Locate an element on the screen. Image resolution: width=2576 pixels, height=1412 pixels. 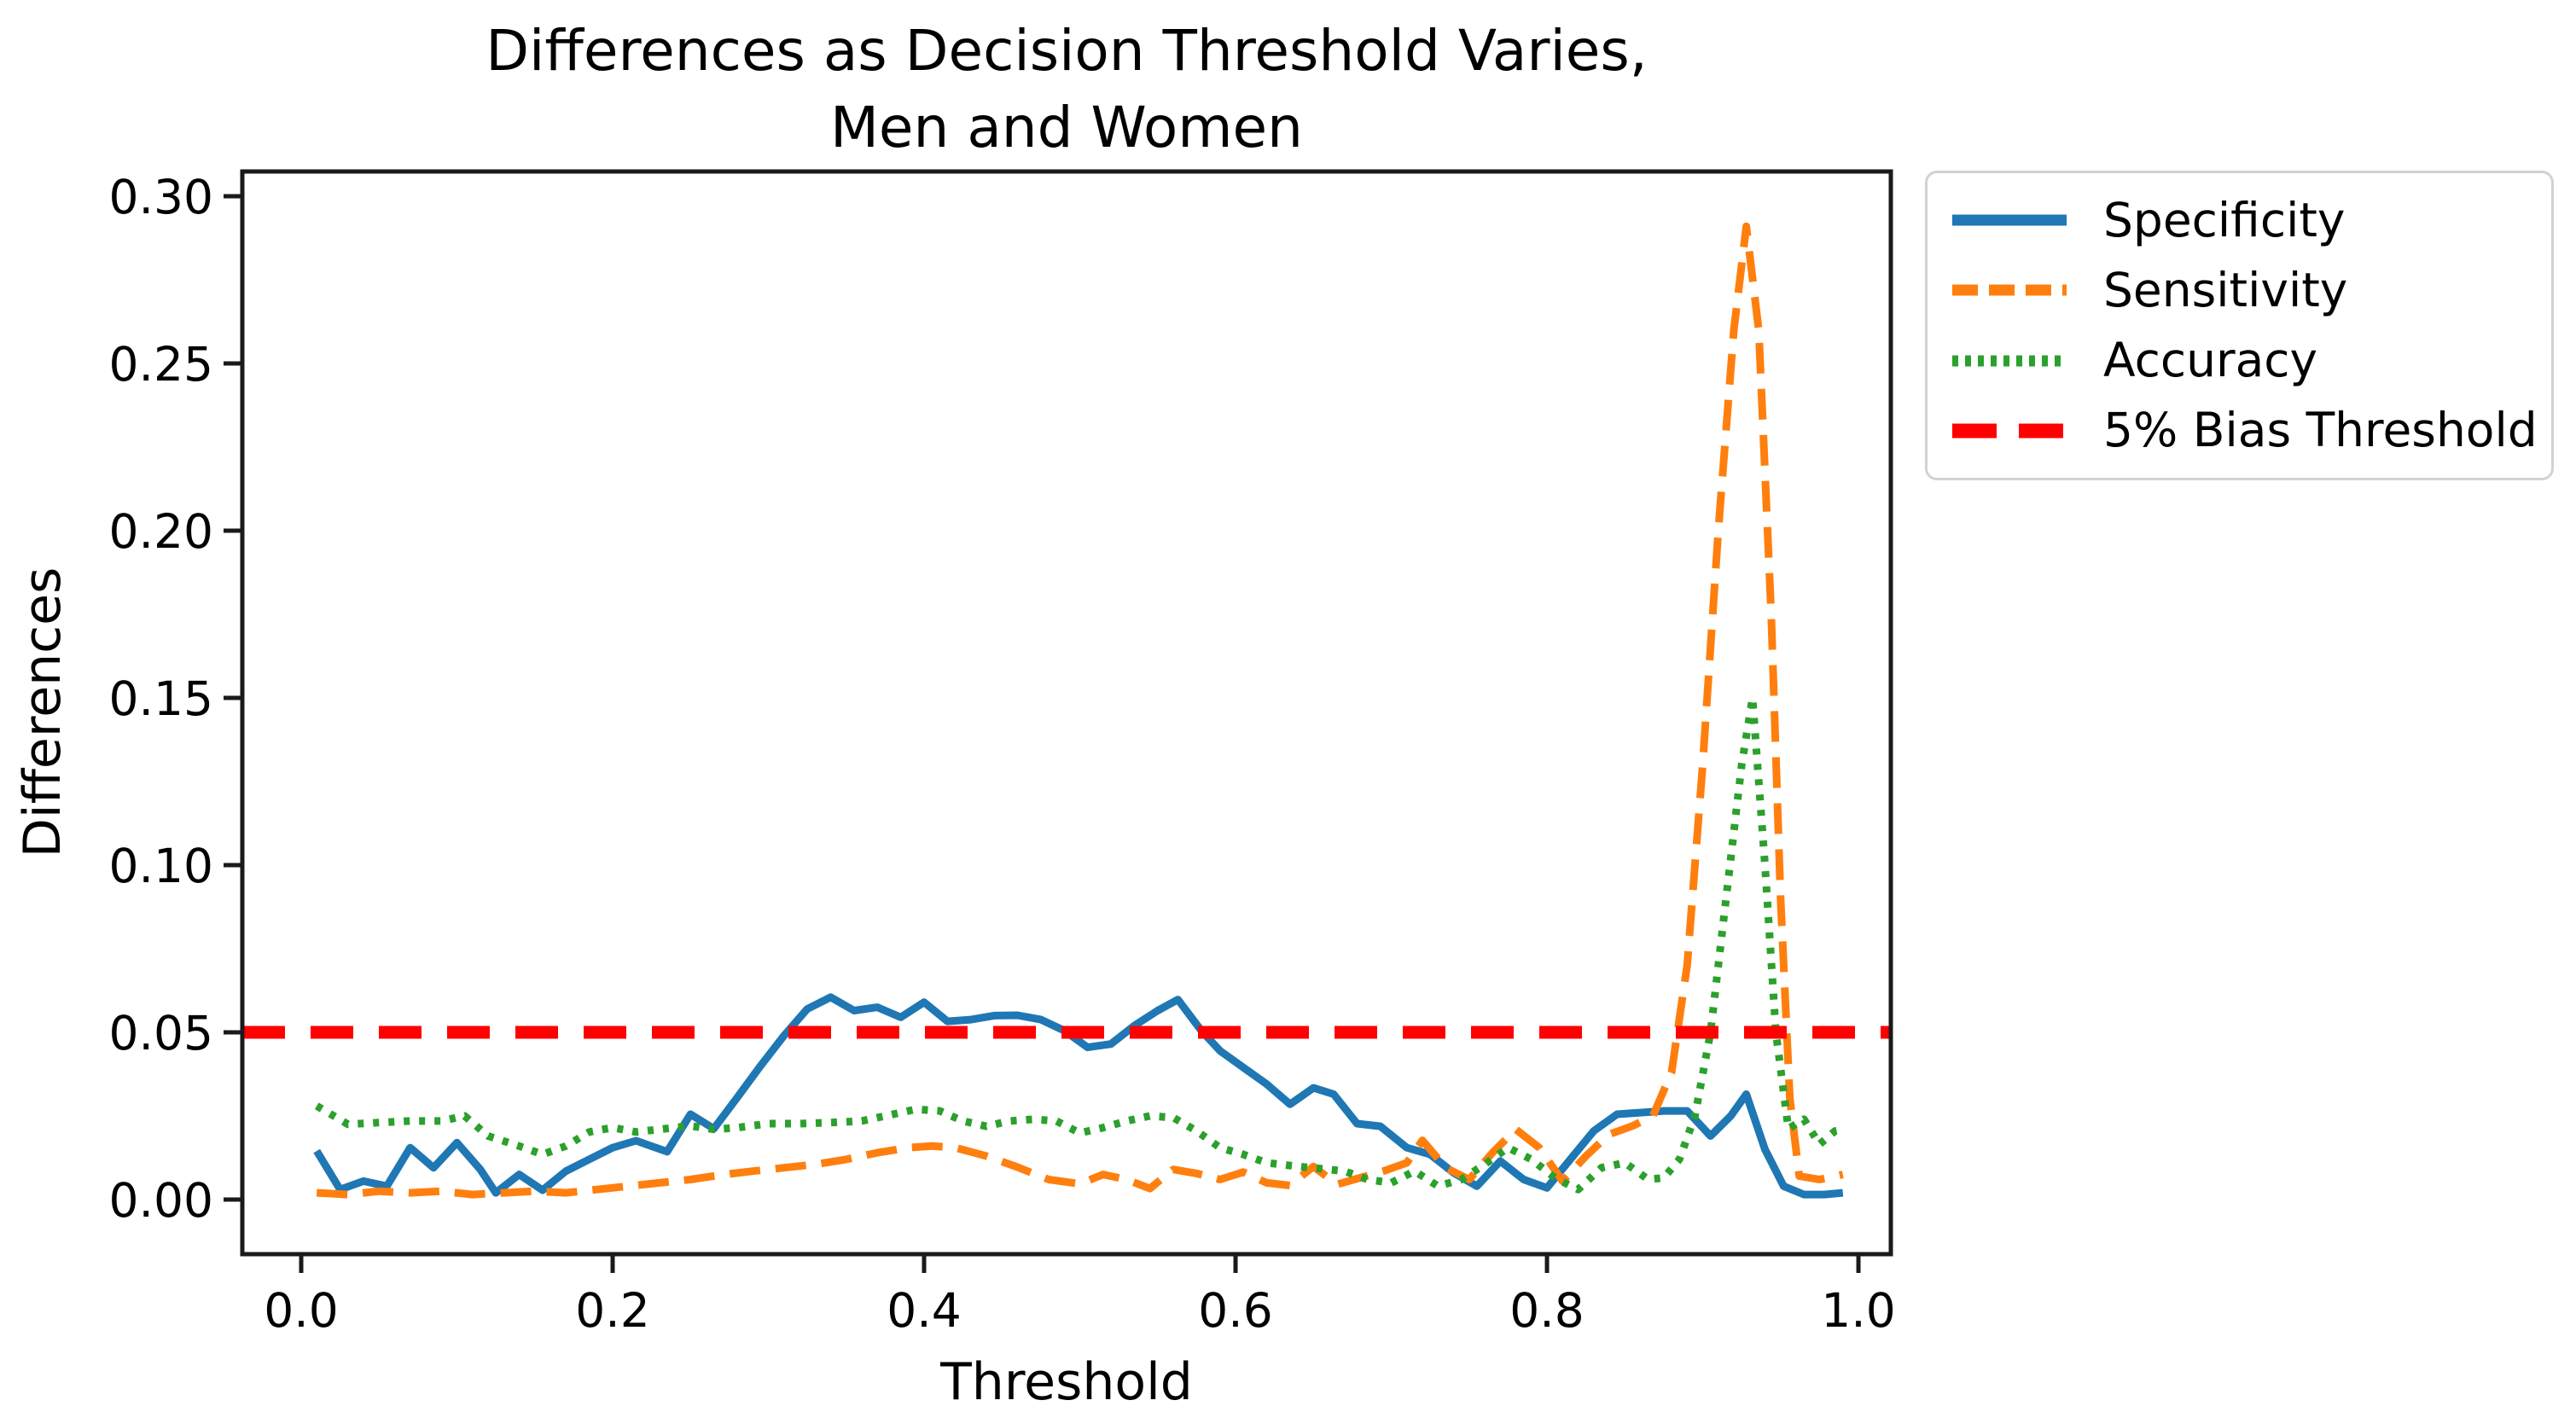
accuracy-line-swatch-icon is located at coordinates (2009, 361).